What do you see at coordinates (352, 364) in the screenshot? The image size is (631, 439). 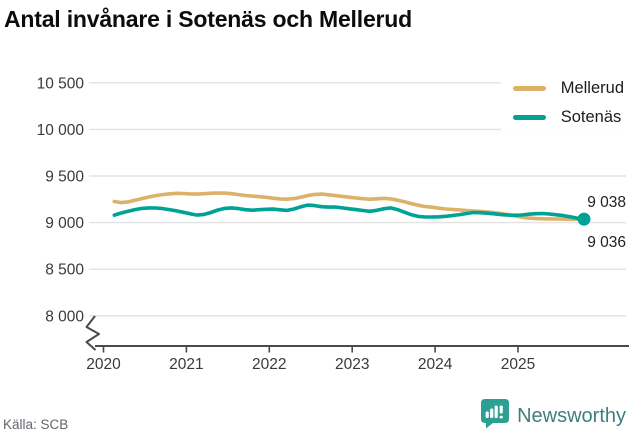 I see `x-tick-label: 2023` at bounding box center [352, 364].